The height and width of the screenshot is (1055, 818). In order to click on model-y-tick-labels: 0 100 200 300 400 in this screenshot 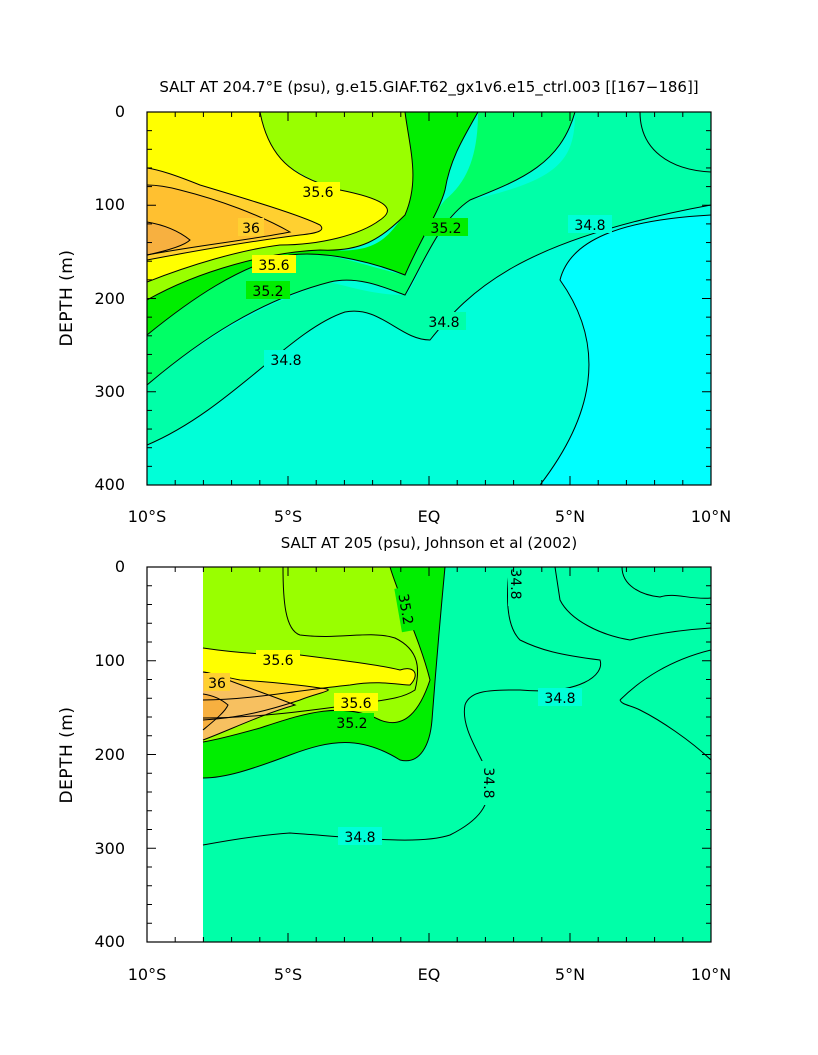, I will do `click(109, 298)`.